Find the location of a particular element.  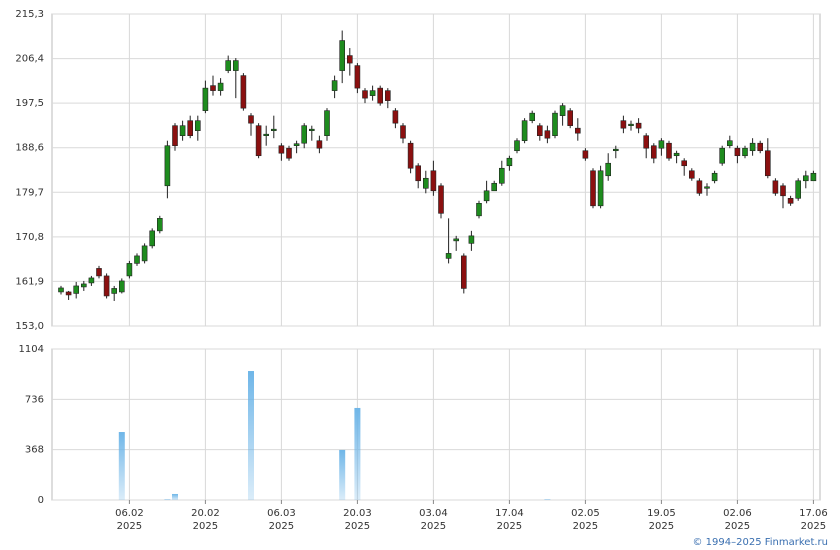

x-tick-label: 02.06 is located at coordinates (737, 513).